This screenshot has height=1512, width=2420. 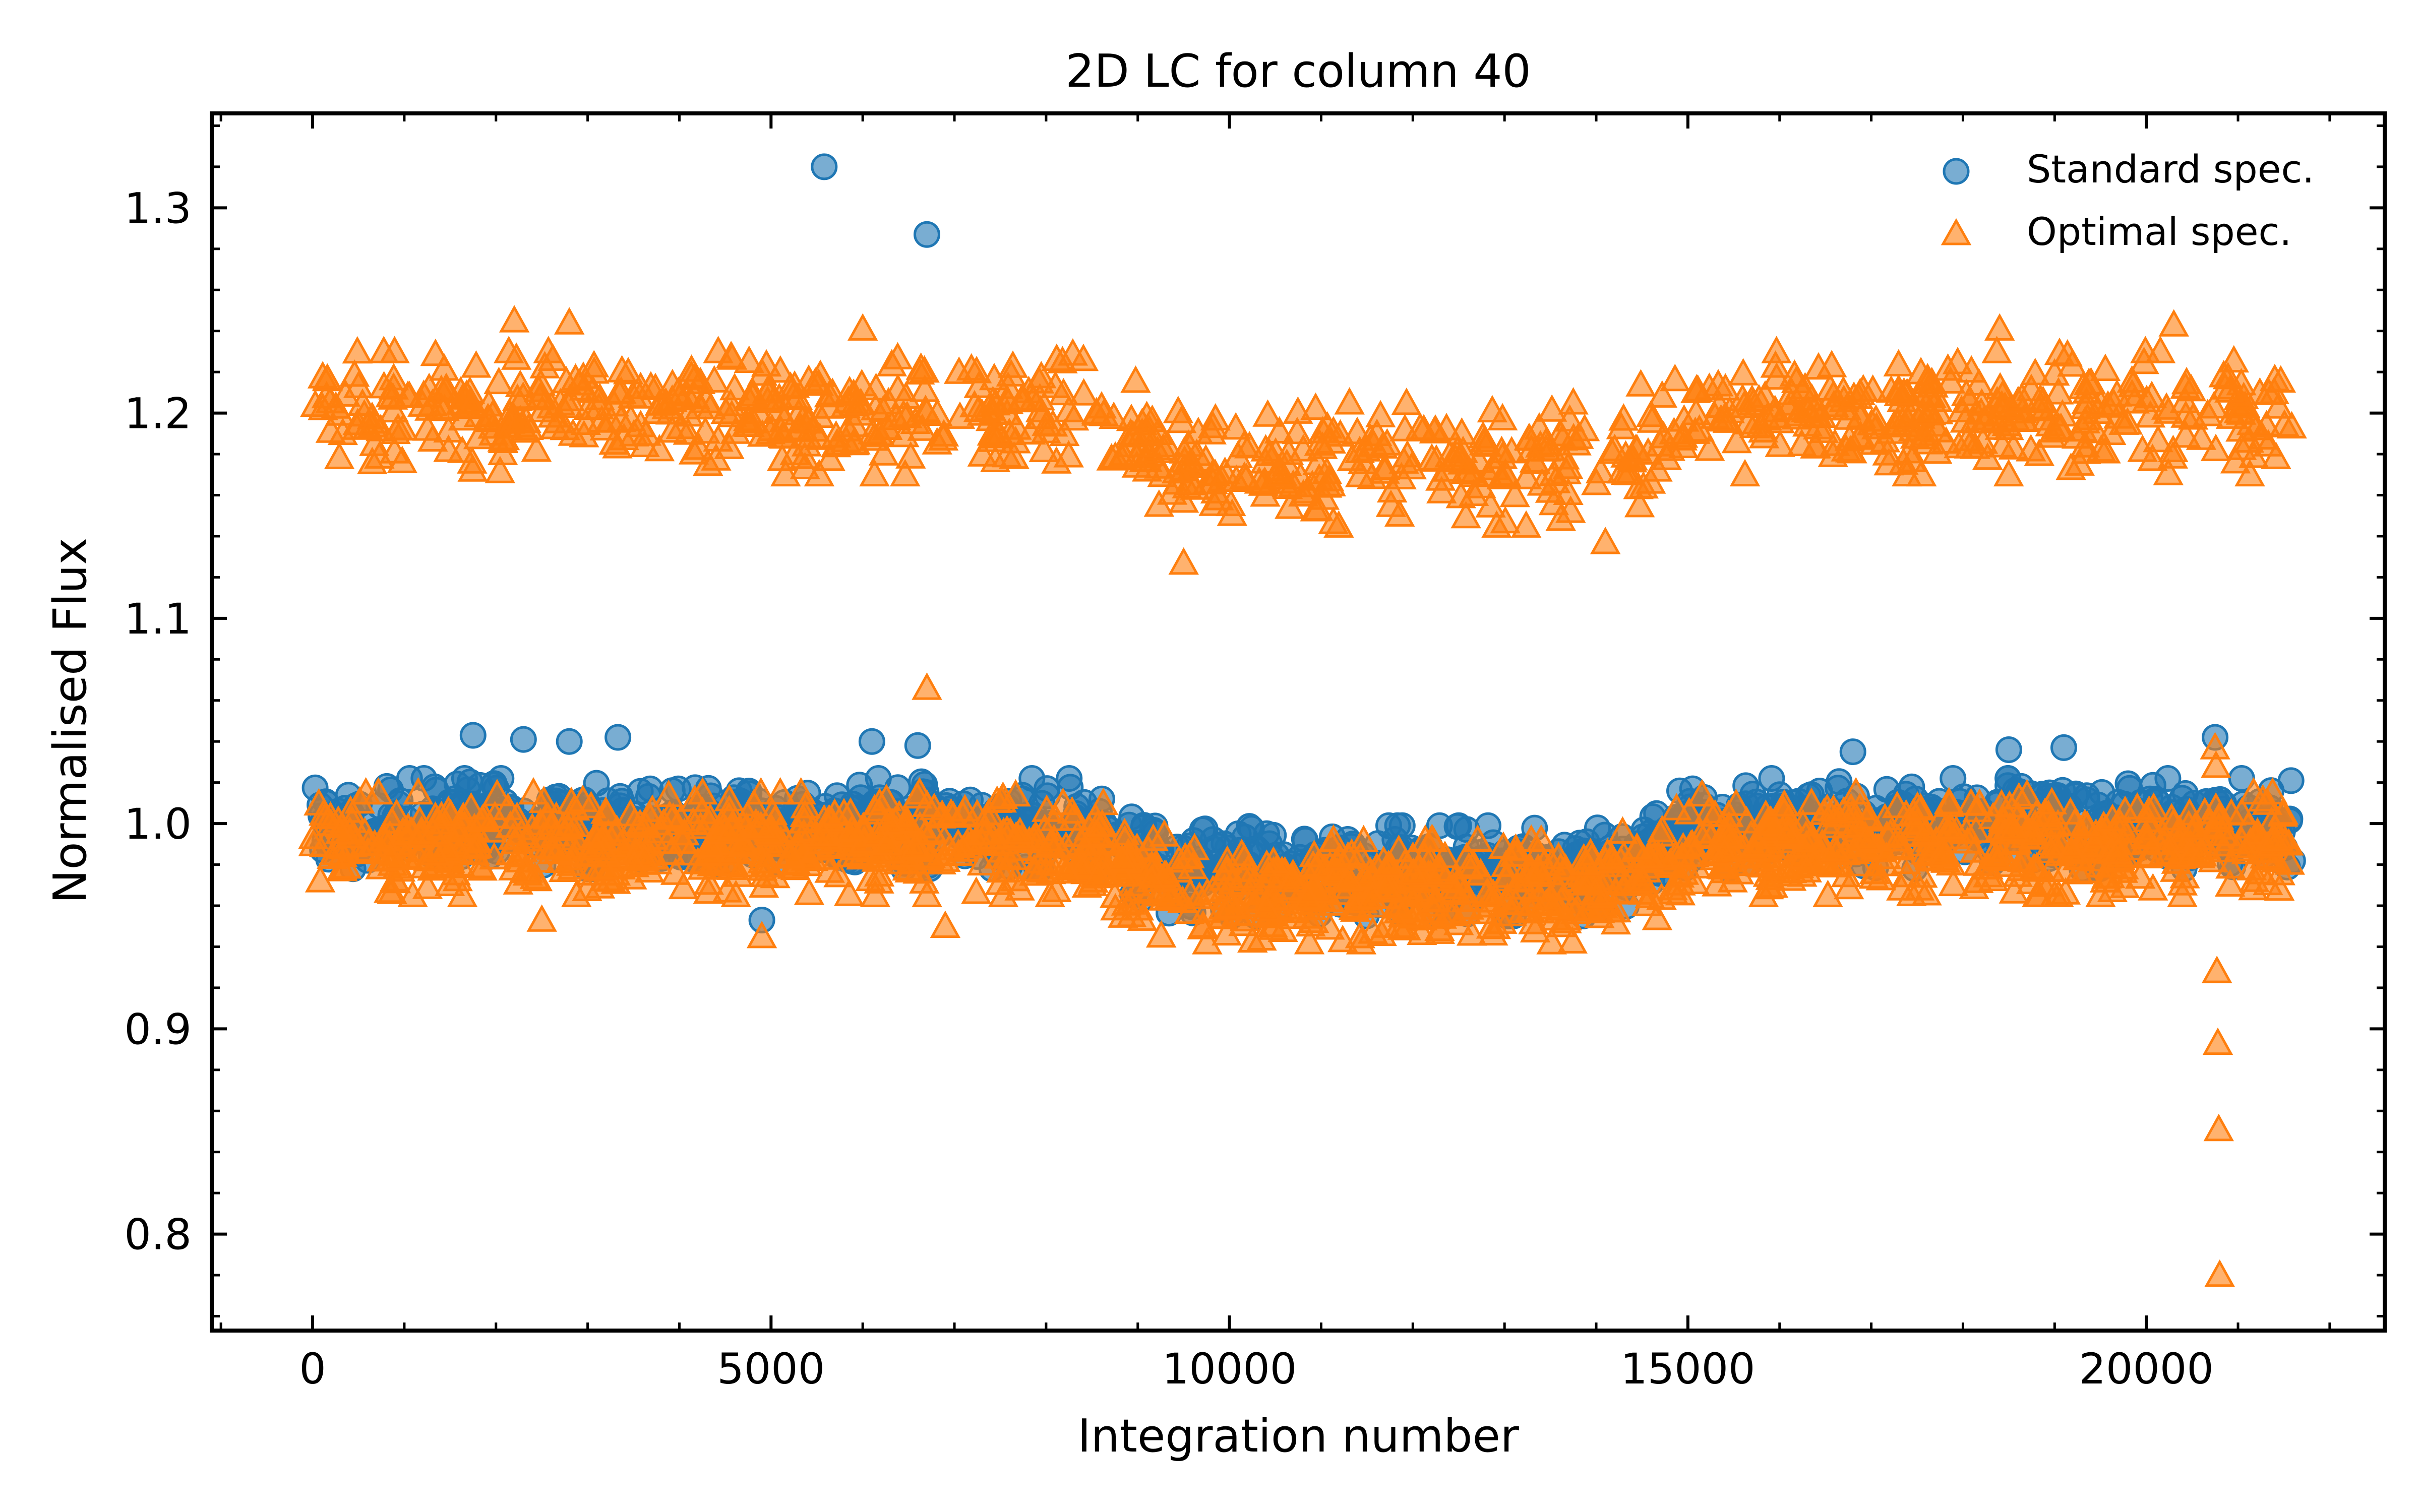 I want to click on y-tick-label: 0.9, so click(x=158, y=1029).